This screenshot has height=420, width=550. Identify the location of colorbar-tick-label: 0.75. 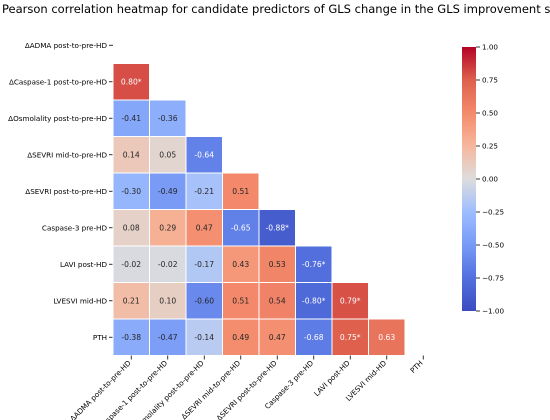
(490, 80).